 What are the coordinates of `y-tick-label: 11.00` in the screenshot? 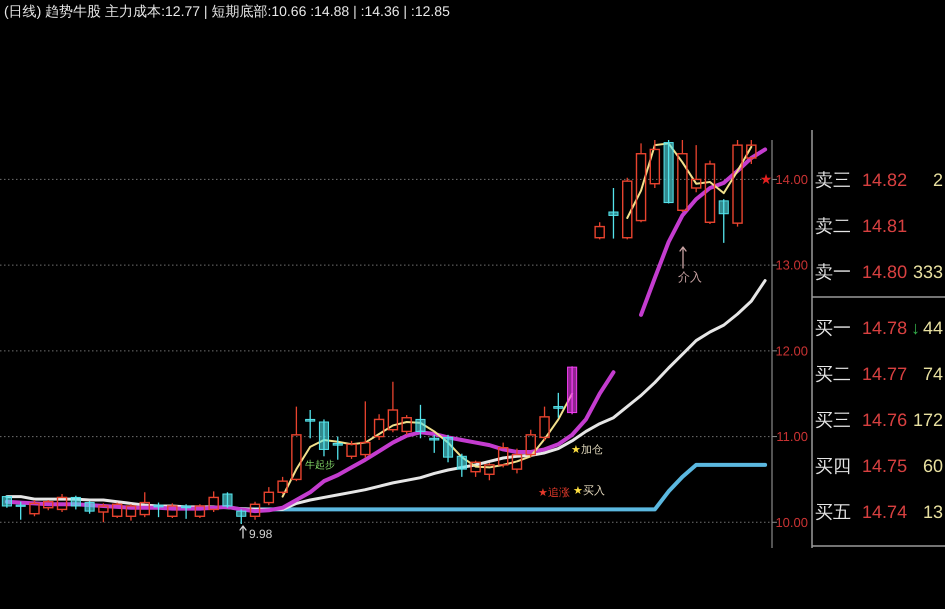 It's located at (792, 436).